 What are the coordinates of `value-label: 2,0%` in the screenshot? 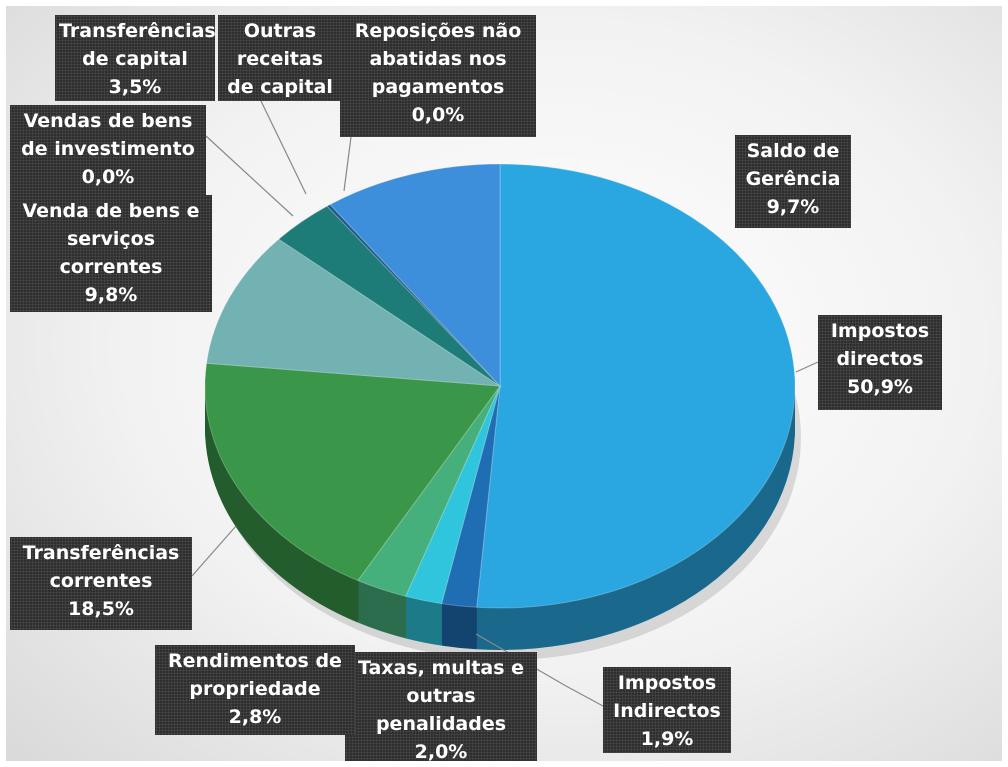 It's located at (441, 751).